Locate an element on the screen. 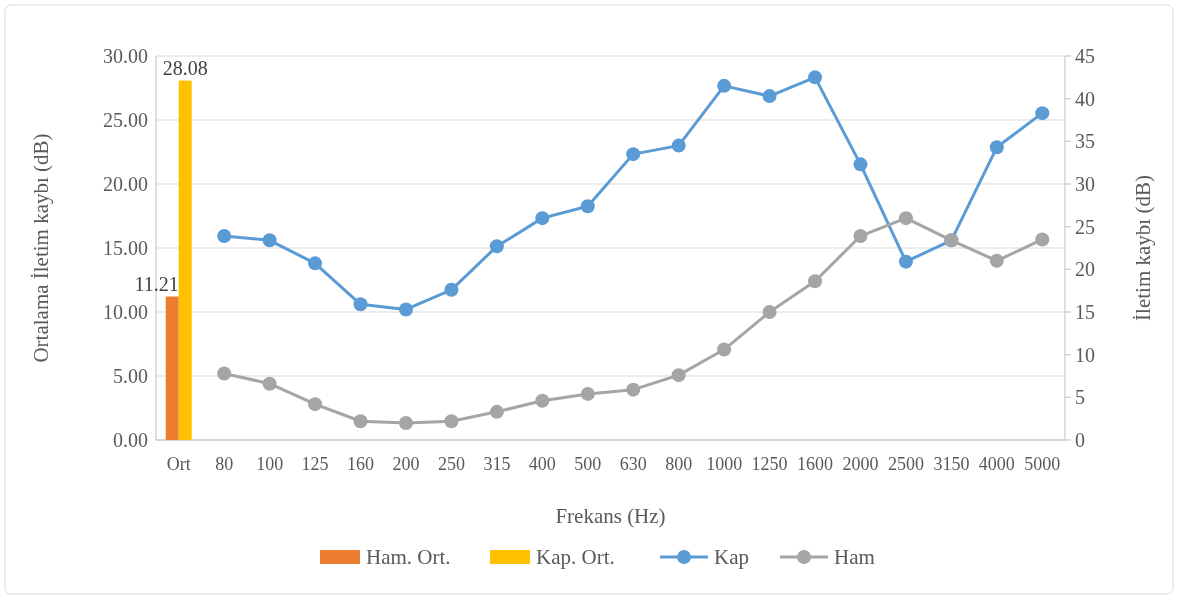 The height and width of the screenshot is (599, 1180). y2-tick-label: 20 is located at coordinates (1085, 269).